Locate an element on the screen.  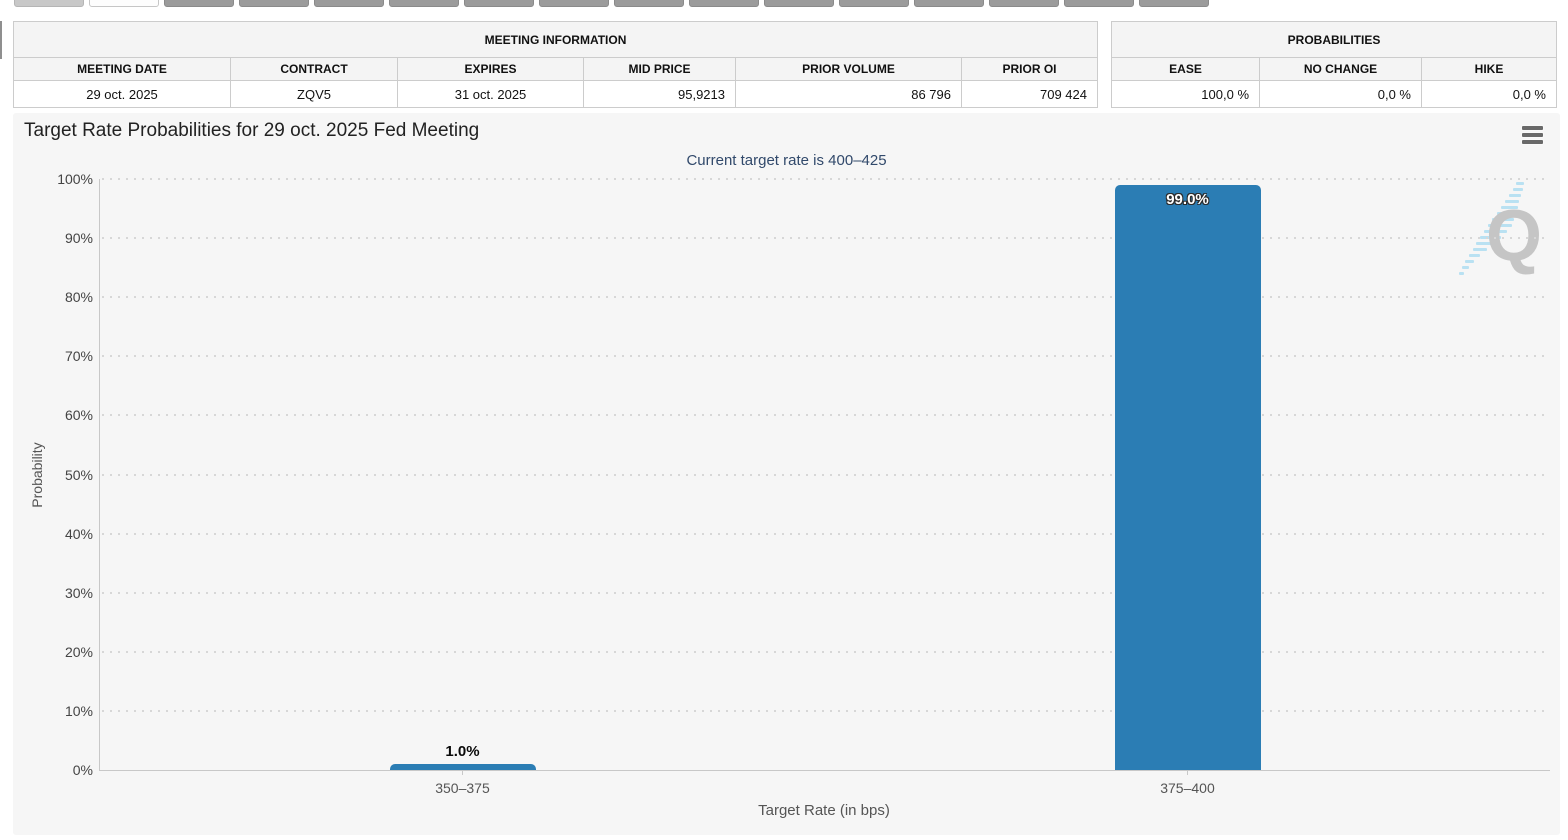
cell-value: 709 424 is located at coordinates (1029, 94).